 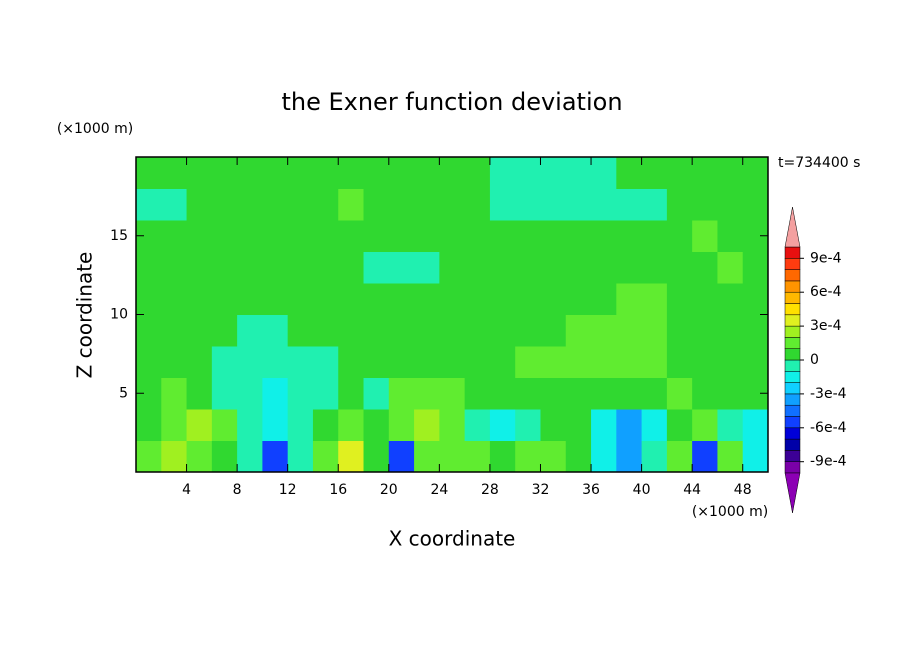 What do you see at coordinates (792, 493) in the screenshot?
I see `colorbar-under` at bounding box center [792, 493].